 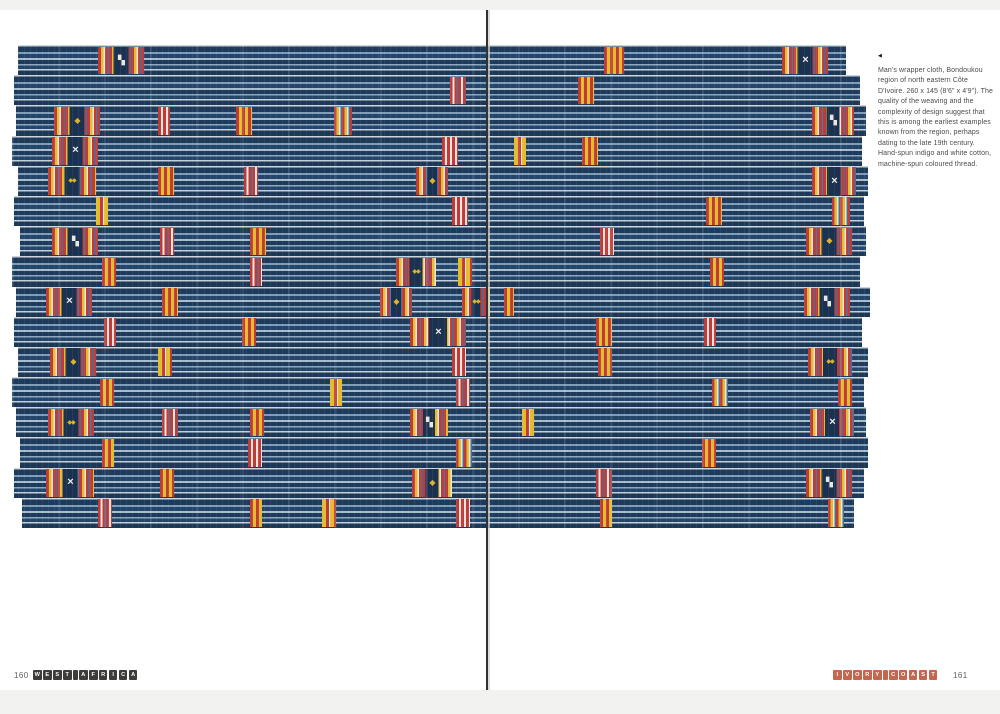 I want to click on letter-tile: O, so click(x=903, y=675).